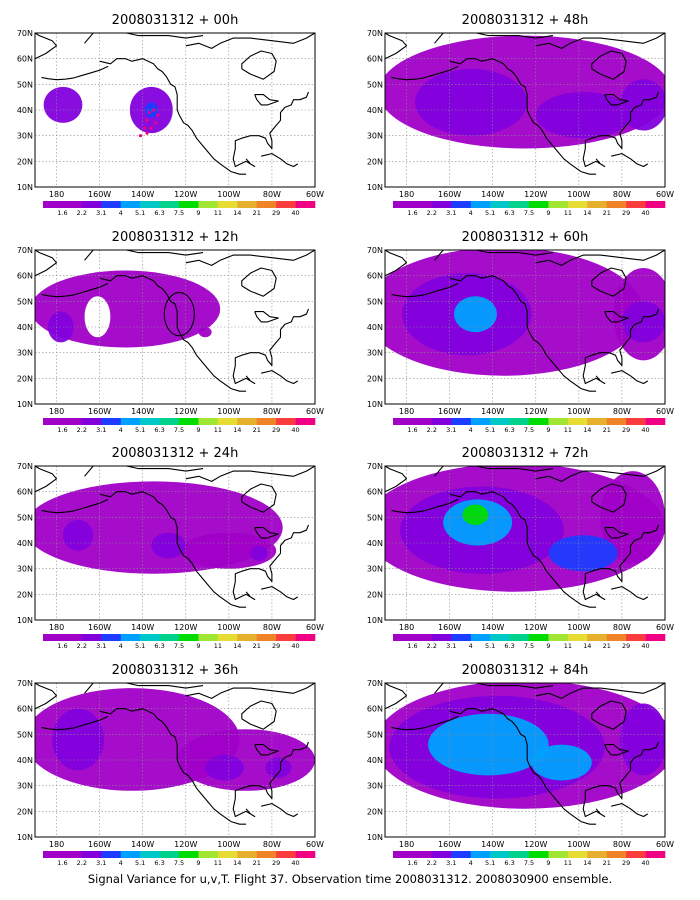 The height and width of the screenshot is (900, 700). What do you see at coordinates (490, 646) in the screenshot?
I see `colorbar-label: 5.1` at bounding box center [490, 646].